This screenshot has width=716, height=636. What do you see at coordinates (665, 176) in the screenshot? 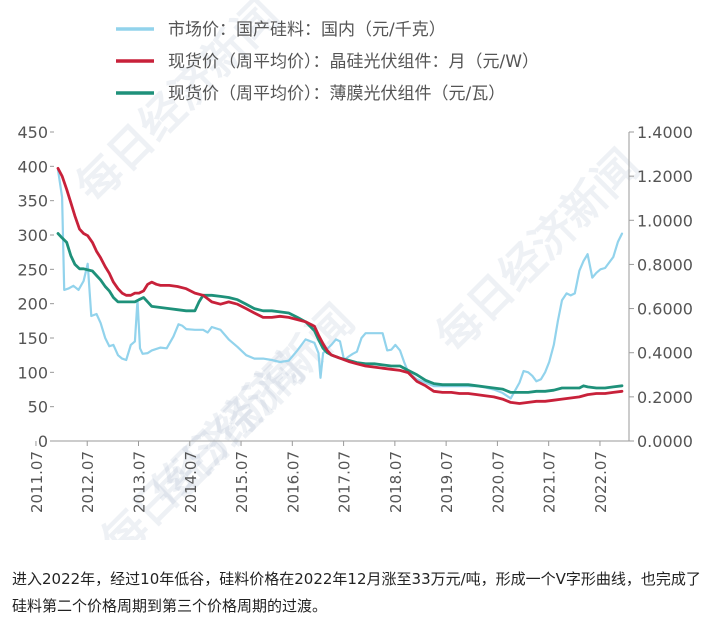
I see `right-axis-tick-label: 1.2000` at bounding box center [665, 176].